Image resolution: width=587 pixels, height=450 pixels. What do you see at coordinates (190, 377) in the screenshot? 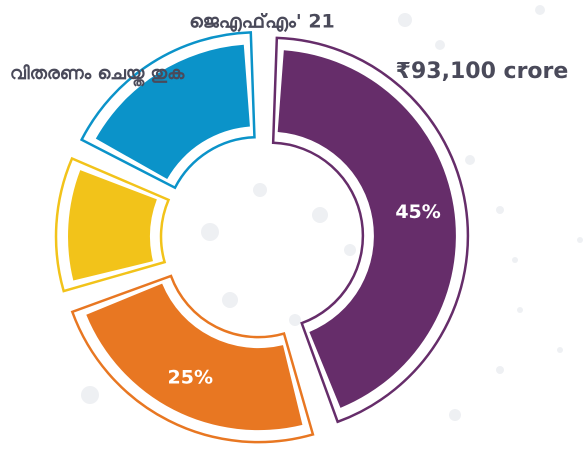
I see `data-label: 25%` at bounding box center [190, 377].